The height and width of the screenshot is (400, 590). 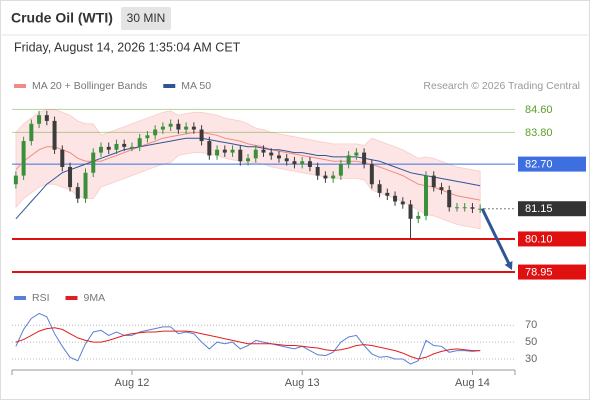 I want to click on legend-label: 9MA, so click(x=95, y=298).